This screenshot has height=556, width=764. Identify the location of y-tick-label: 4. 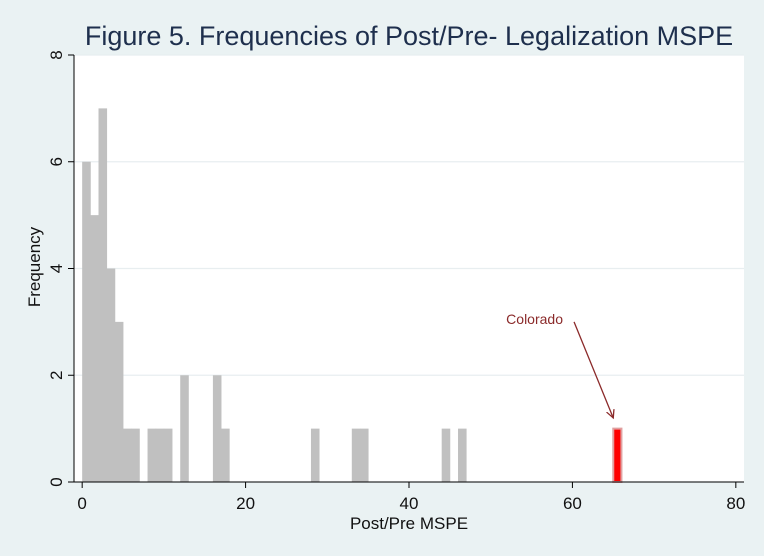
(56, 268).